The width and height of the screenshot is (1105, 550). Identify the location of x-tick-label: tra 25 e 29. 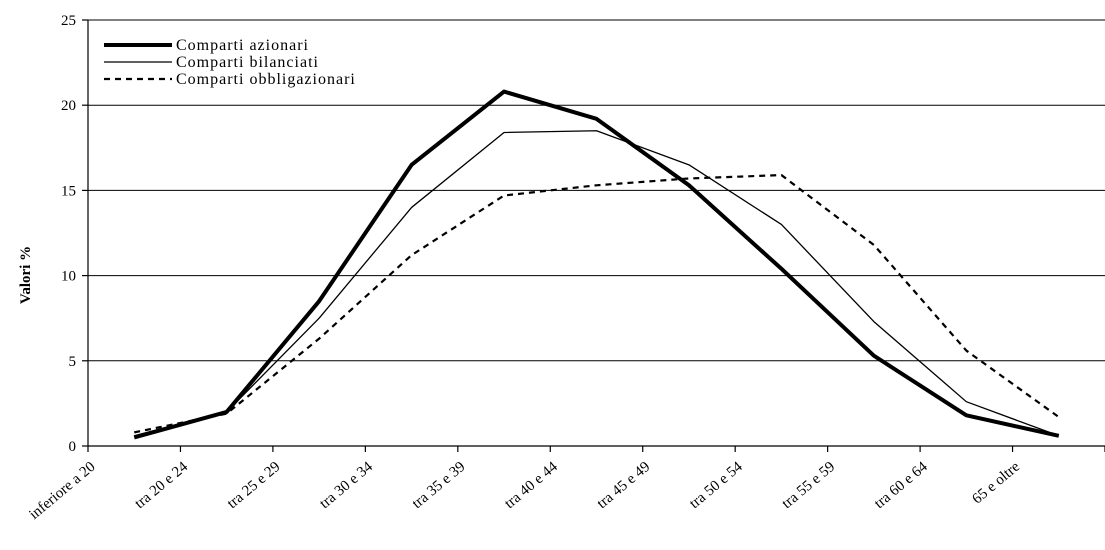
(253, 485).